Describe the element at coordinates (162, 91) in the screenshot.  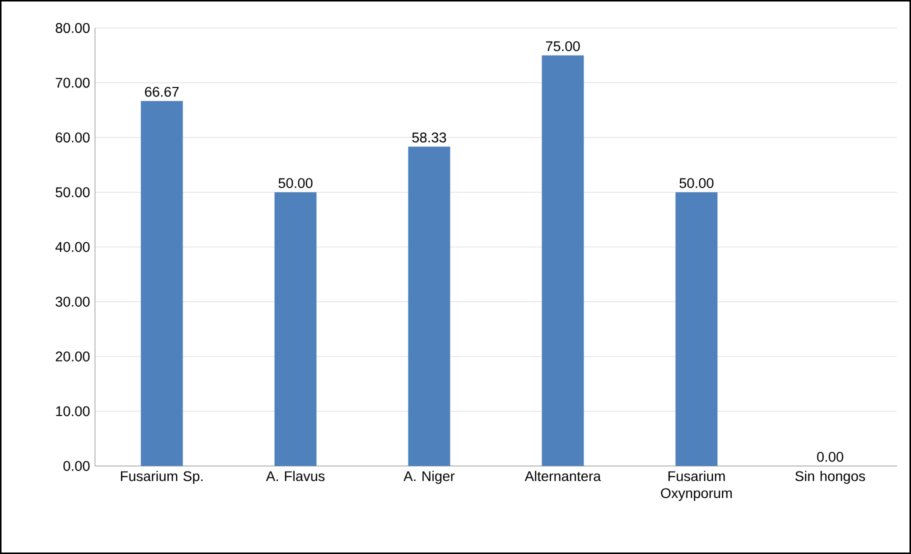
I see `data-label: 66.67` at that location.